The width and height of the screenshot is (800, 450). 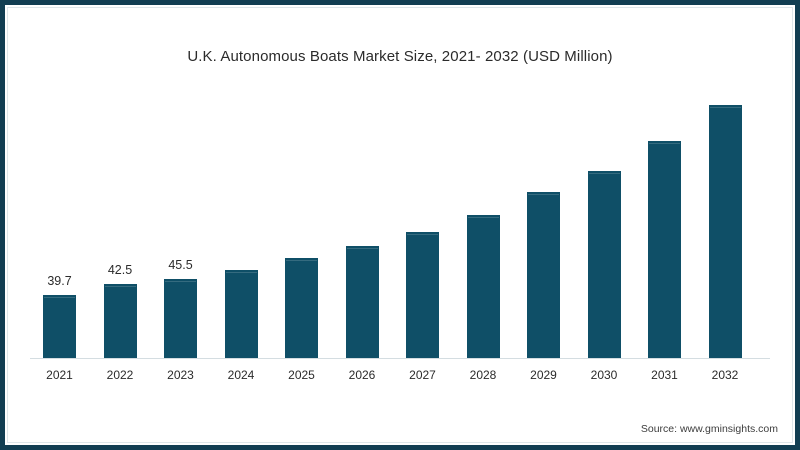 I want to click on bar-2031, so click(x=664, y=249).